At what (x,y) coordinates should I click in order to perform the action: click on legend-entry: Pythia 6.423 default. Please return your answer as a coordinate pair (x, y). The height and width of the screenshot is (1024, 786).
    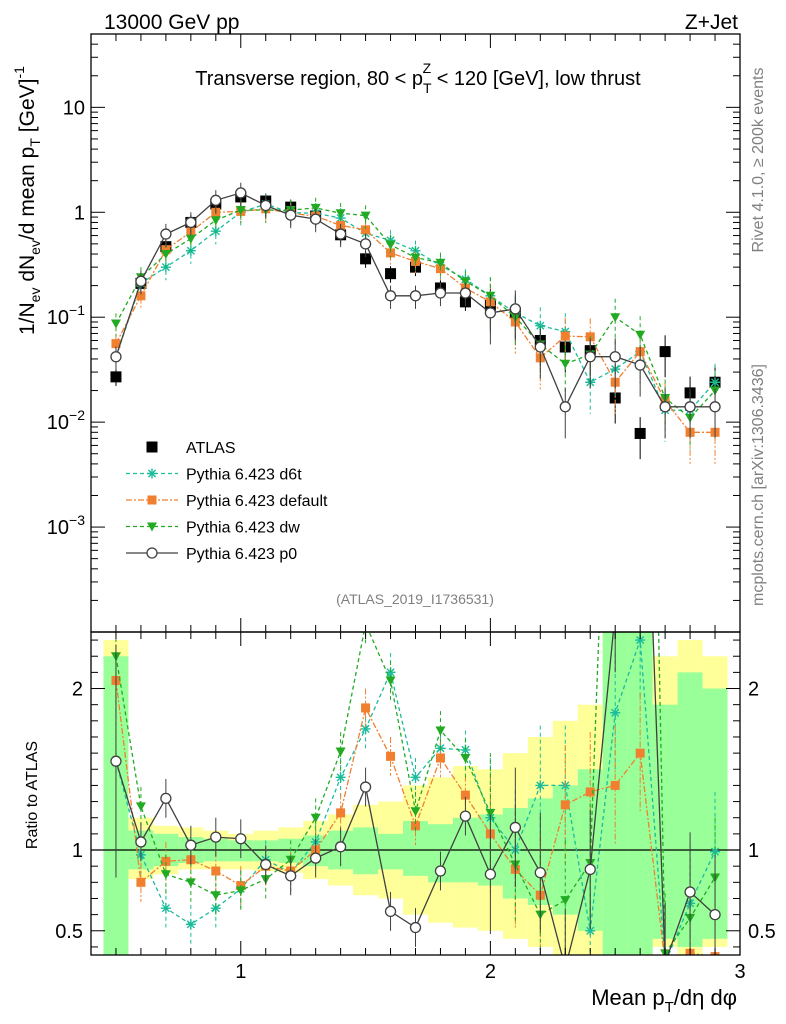
    Looking at the image, I should click on (227, 501).